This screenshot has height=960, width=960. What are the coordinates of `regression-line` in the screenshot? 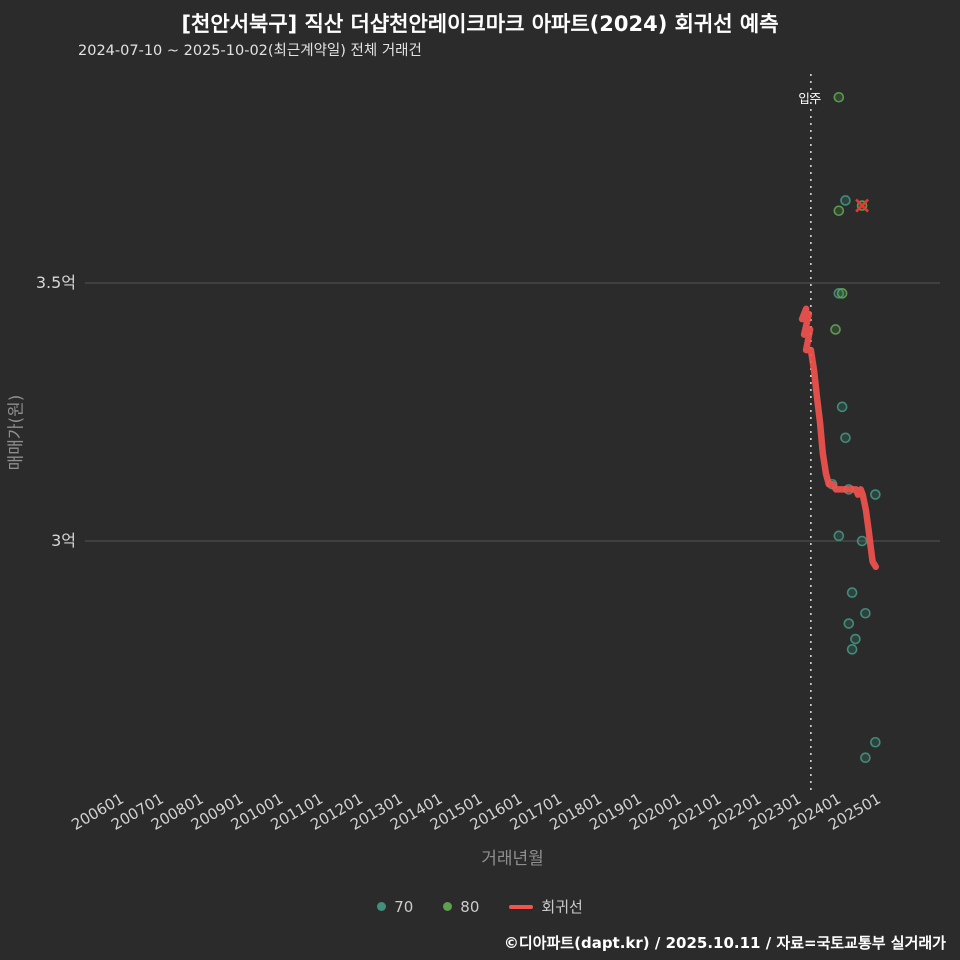 It's located at (839, 438).